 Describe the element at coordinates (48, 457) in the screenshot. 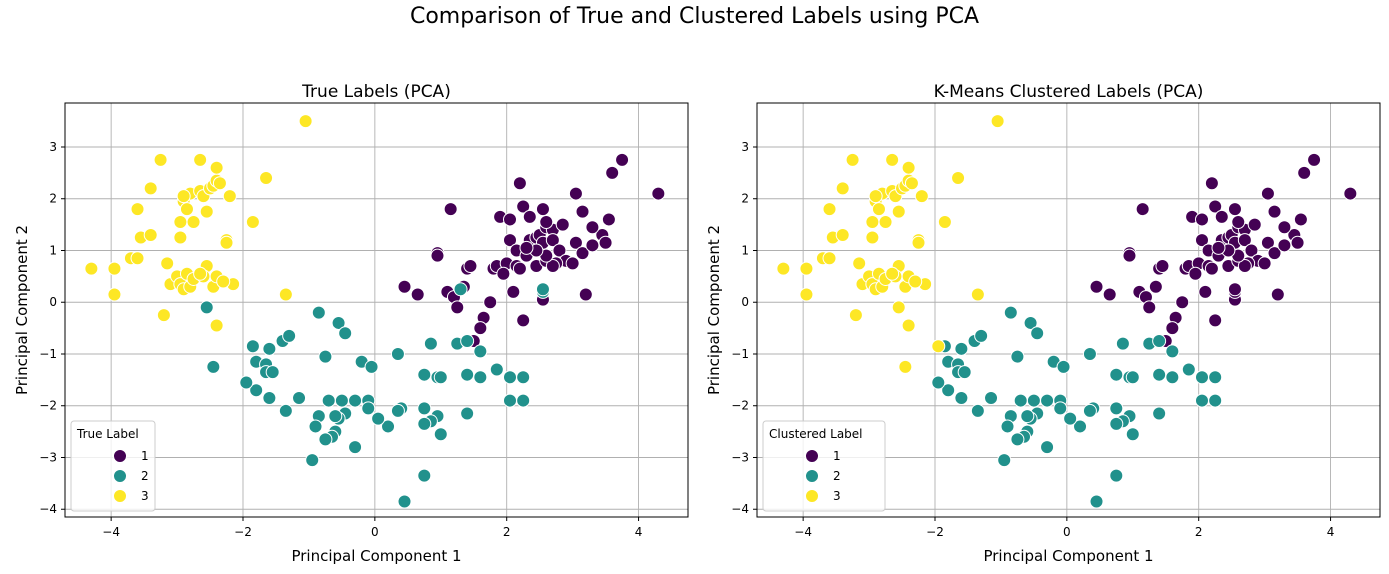

I see `y-tick-label: −3` at that location.